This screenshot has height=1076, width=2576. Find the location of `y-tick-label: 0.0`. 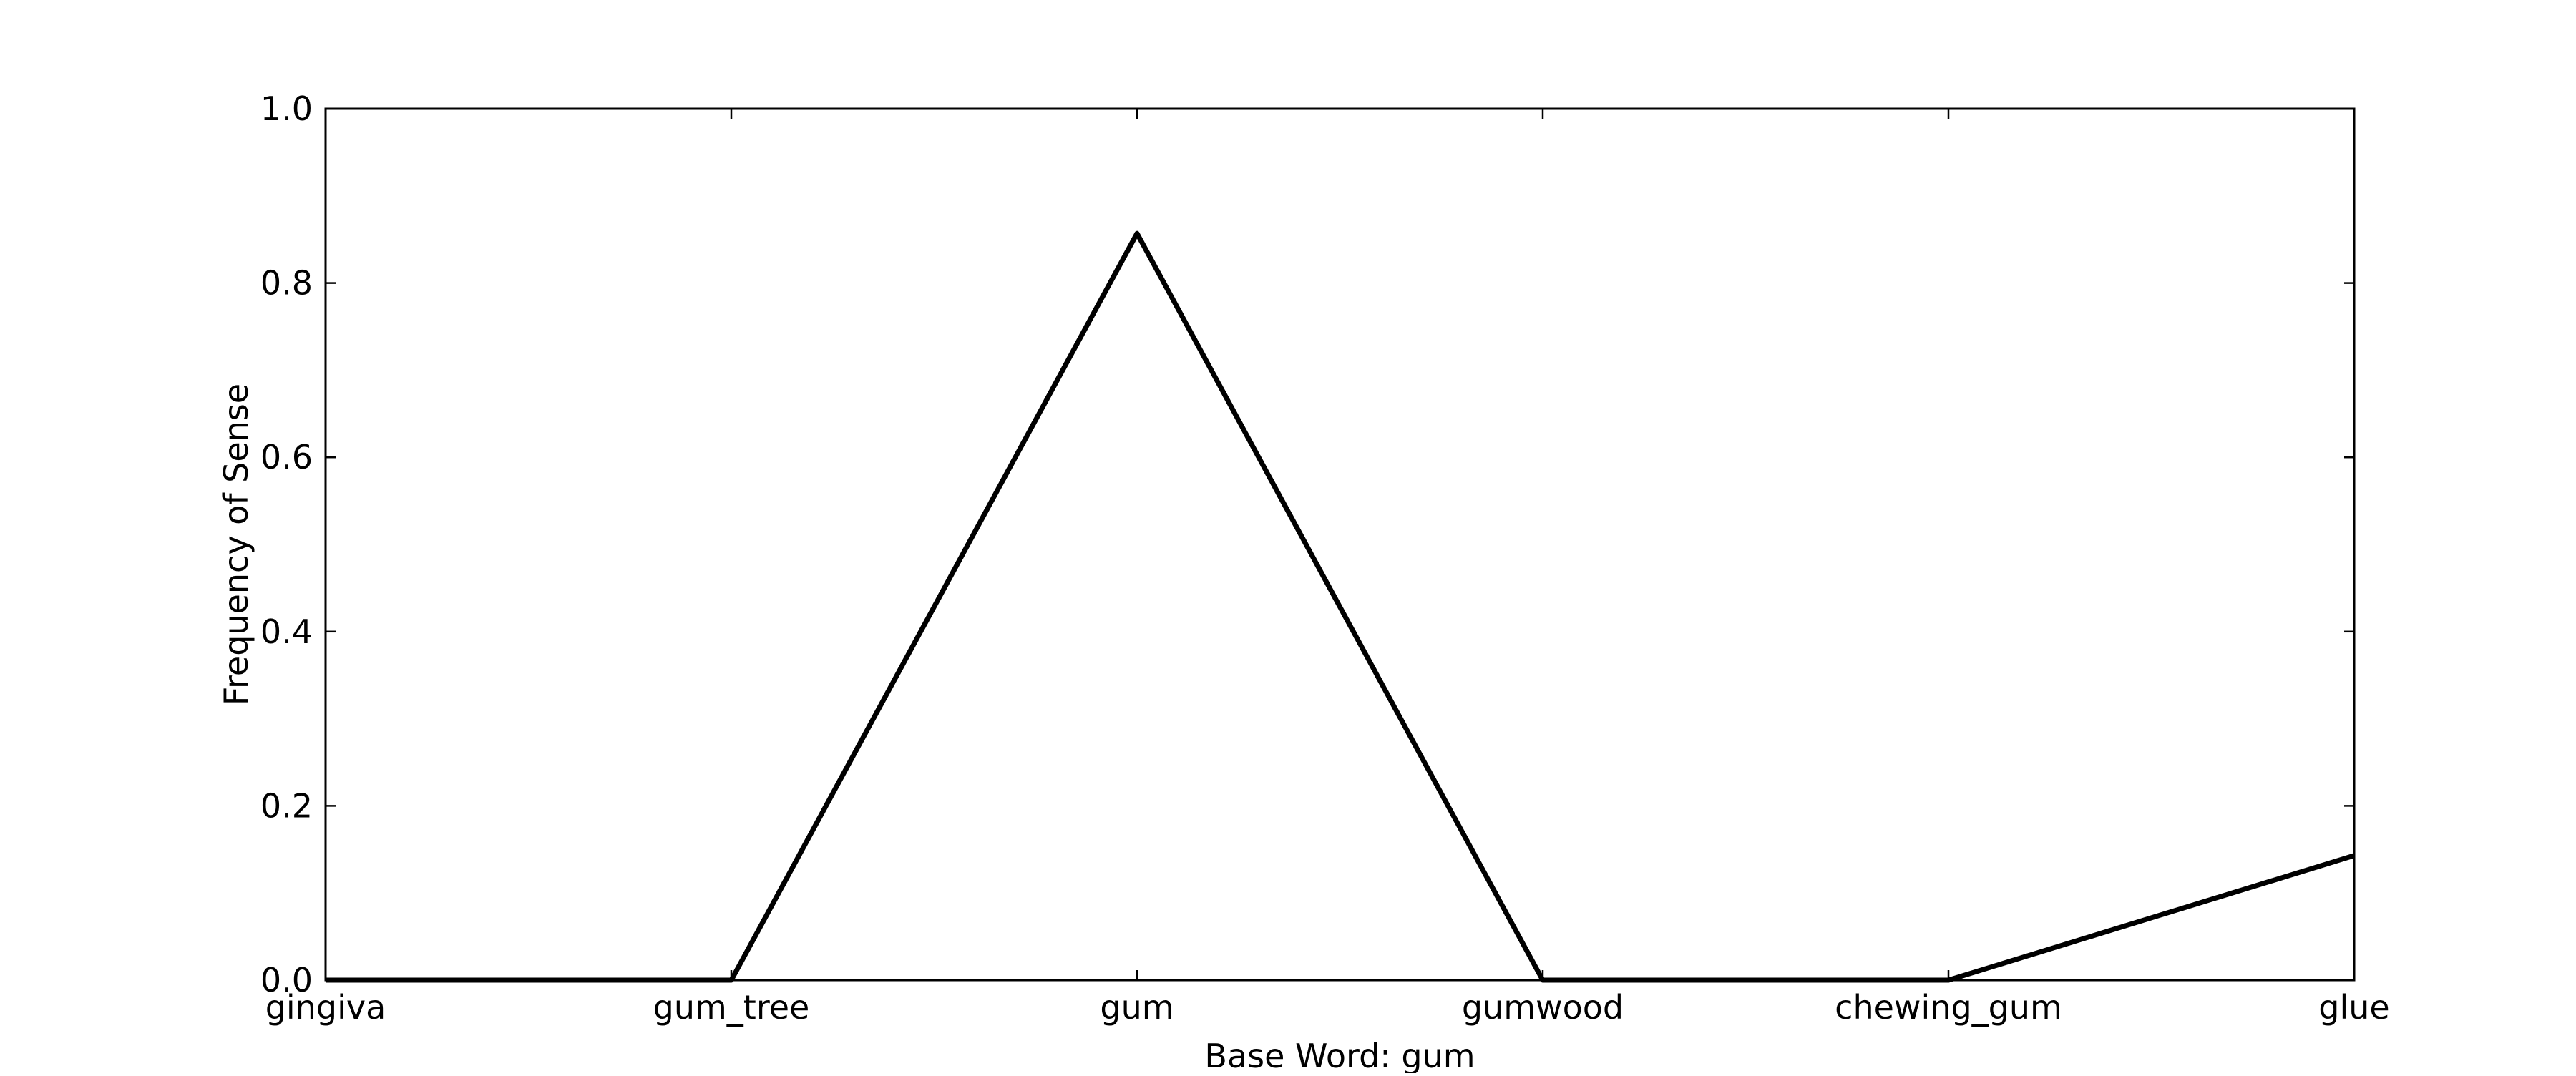

y-tick-label: 0.0 is located at coordinates (286, 980).